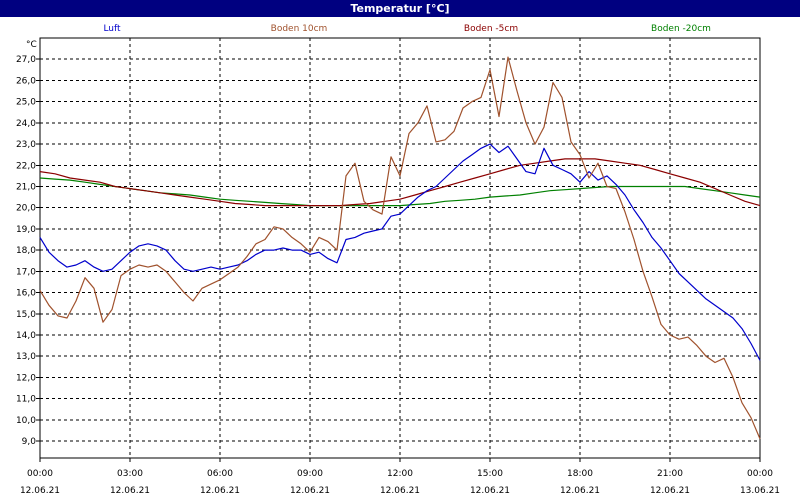 This screenshot has height=504, width=800. What do you see at coordinates (407, 29) in the screenshot?
I see `legend: Luft Boden 10cm Boden -5cm Boden -20cm` at bounding box center [407, 29].